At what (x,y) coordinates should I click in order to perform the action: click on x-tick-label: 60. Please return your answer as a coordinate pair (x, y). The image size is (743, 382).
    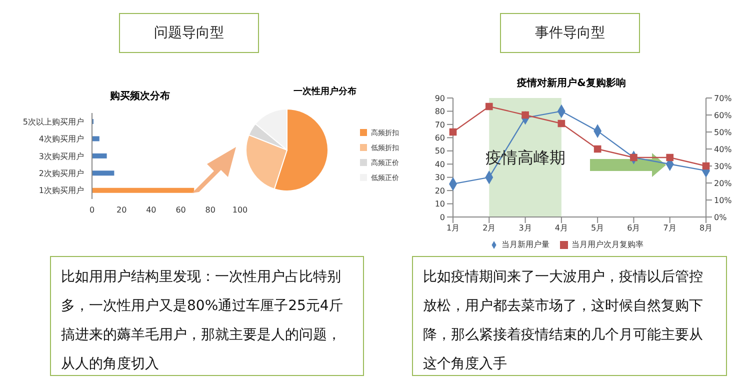
    Looking at the image, I should click on (181, 210).